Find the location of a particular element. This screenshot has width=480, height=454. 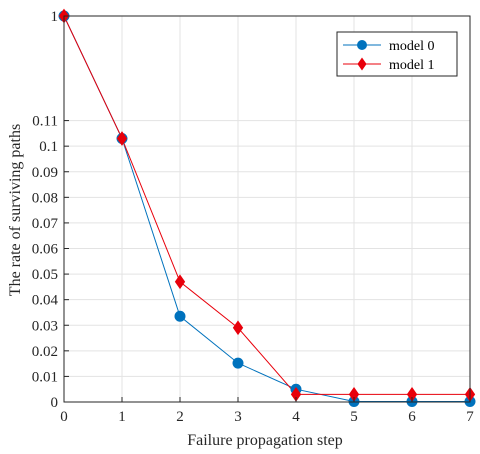

y-tick-label: 0.02 is located at coordinates (45, 352).